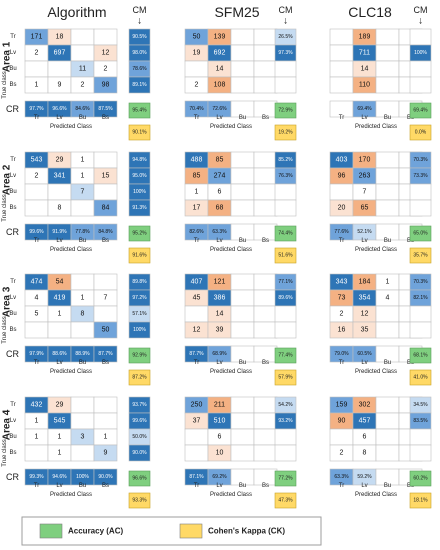  Describe the element at coordinates (105, 354) in the screenshot. I see `cr-cell` at that location.